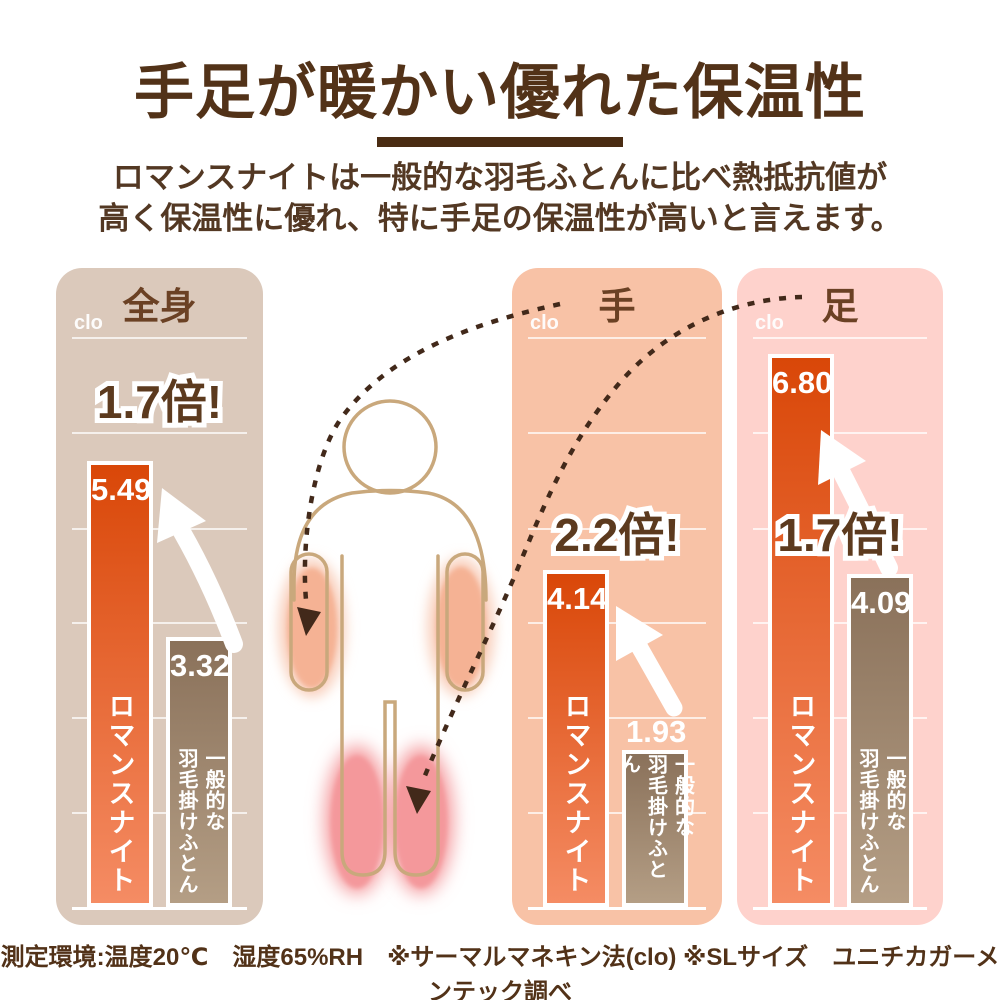 The height and width of the screenshot is (1000, 1000). Describe the element at coordinates (577, 598) in the screenshot. I see `bar-value: 4.14` at that location.